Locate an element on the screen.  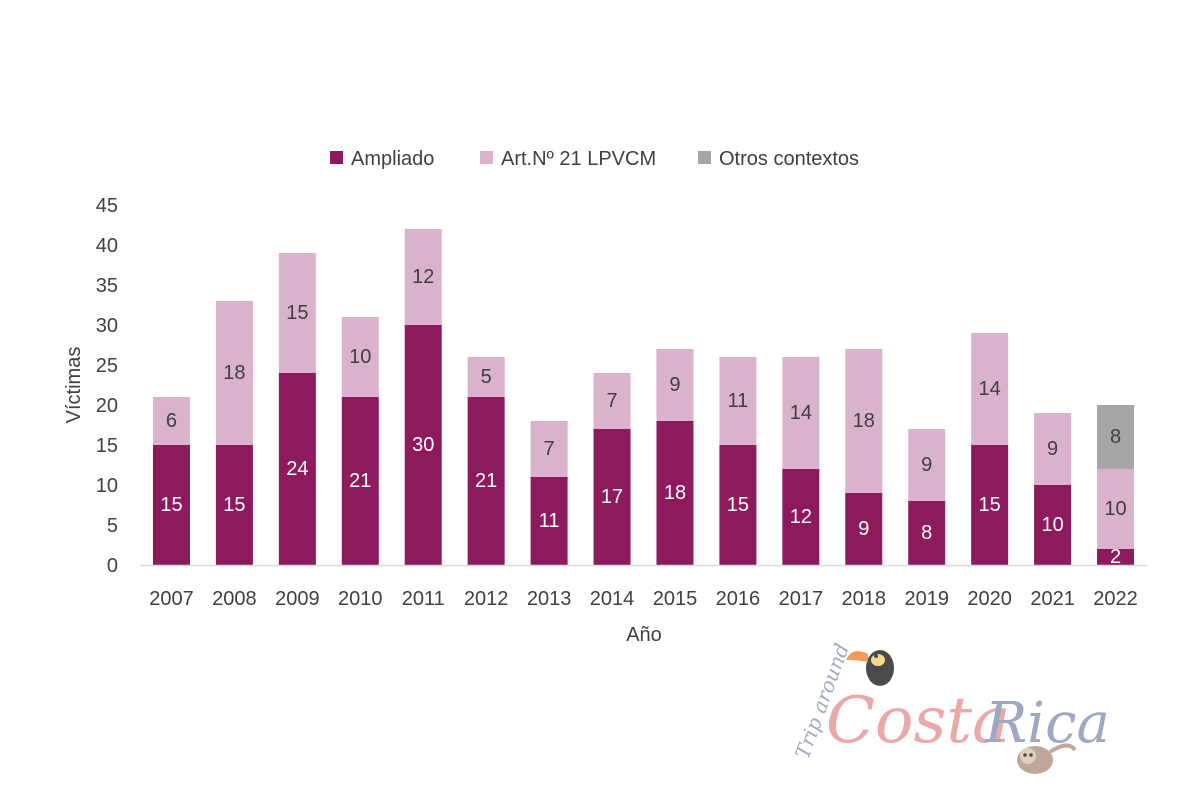
y-tick-label: 20 is located at coordinates (107, 406).